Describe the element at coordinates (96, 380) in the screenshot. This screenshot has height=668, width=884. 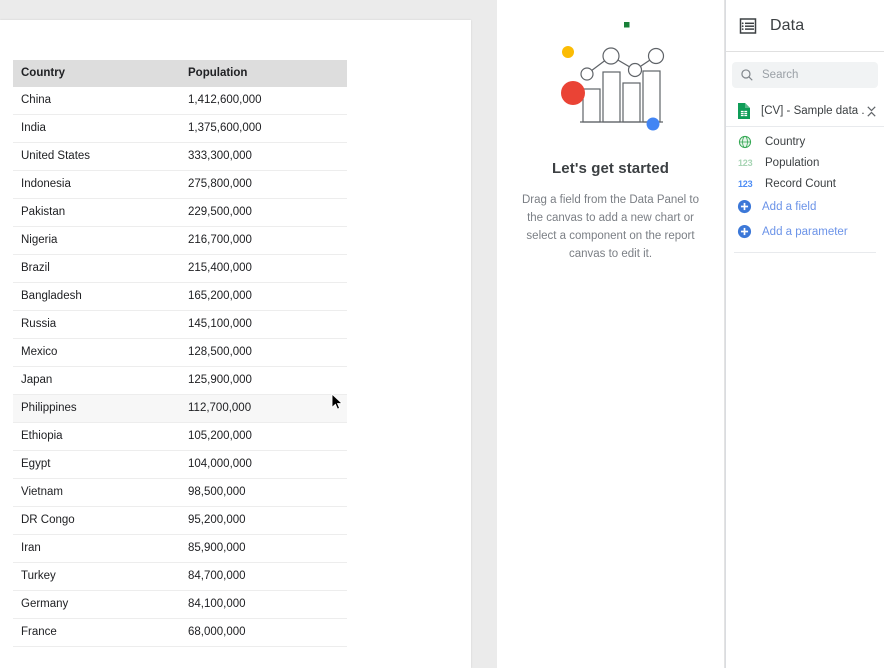
I see `cell-country: Japan` at that location.